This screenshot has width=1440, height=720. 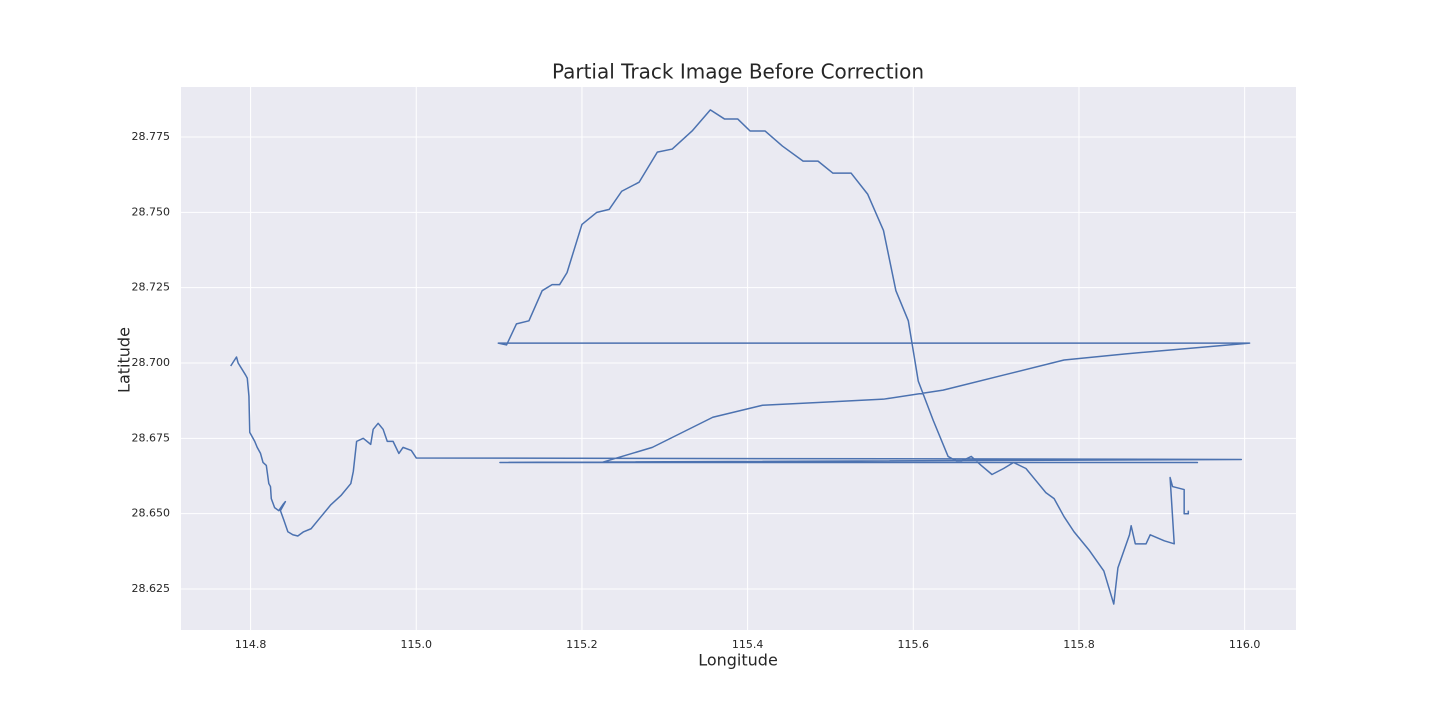 I want to click on x-tick-label: 116.0, so click(x=1245, y=644).